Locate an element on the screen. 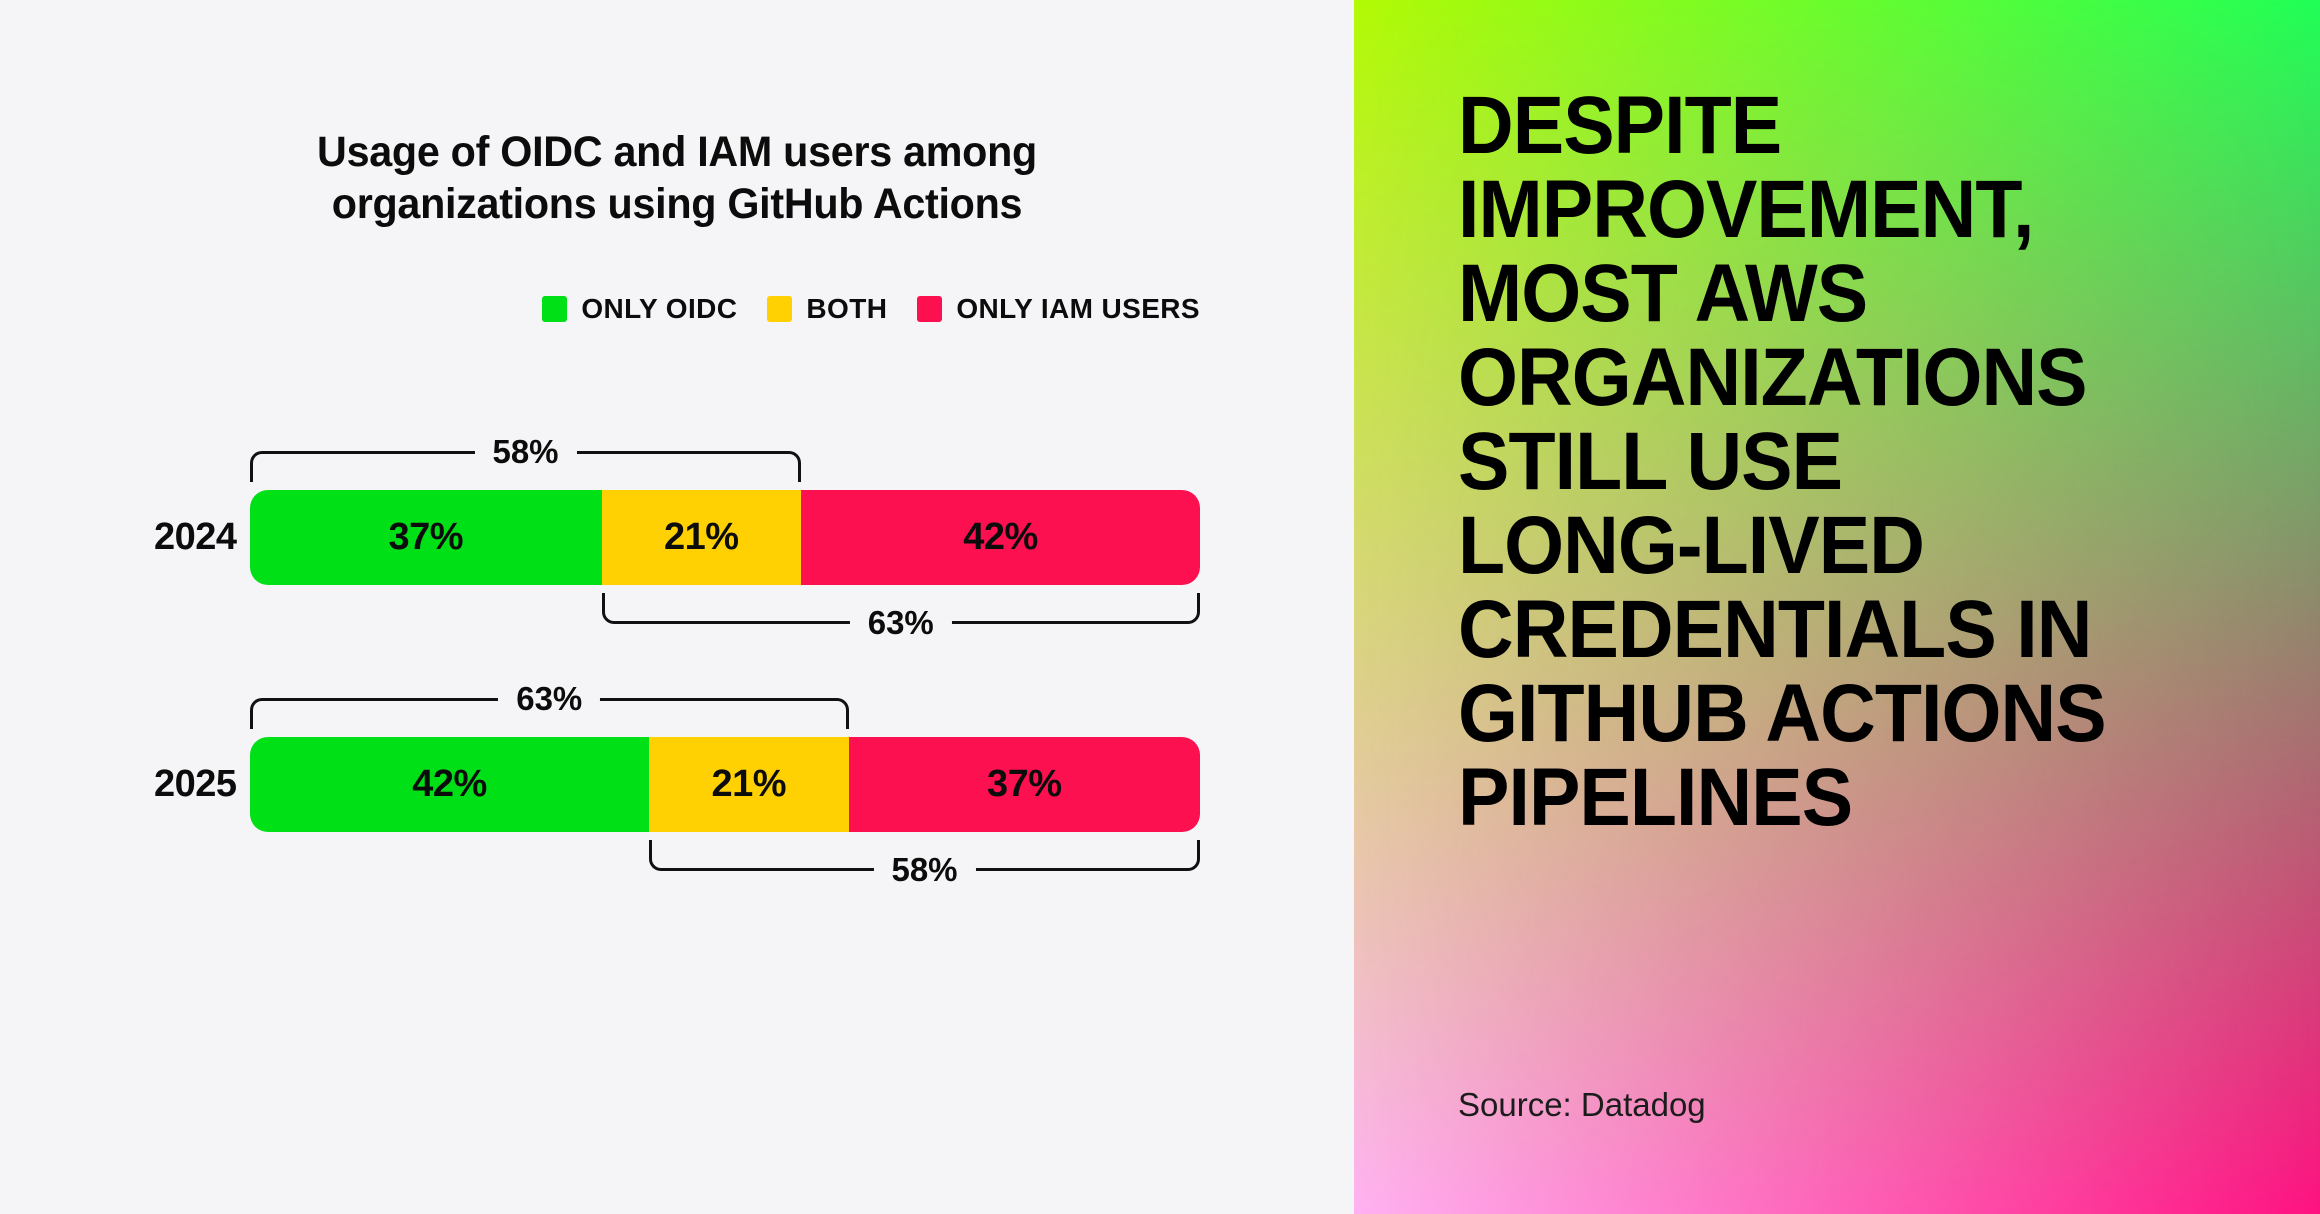 The height and width of the screenshot is (1214, 2320). stacked-bar-2024: 37% 21% 42% is located at coordinates (725, 537).